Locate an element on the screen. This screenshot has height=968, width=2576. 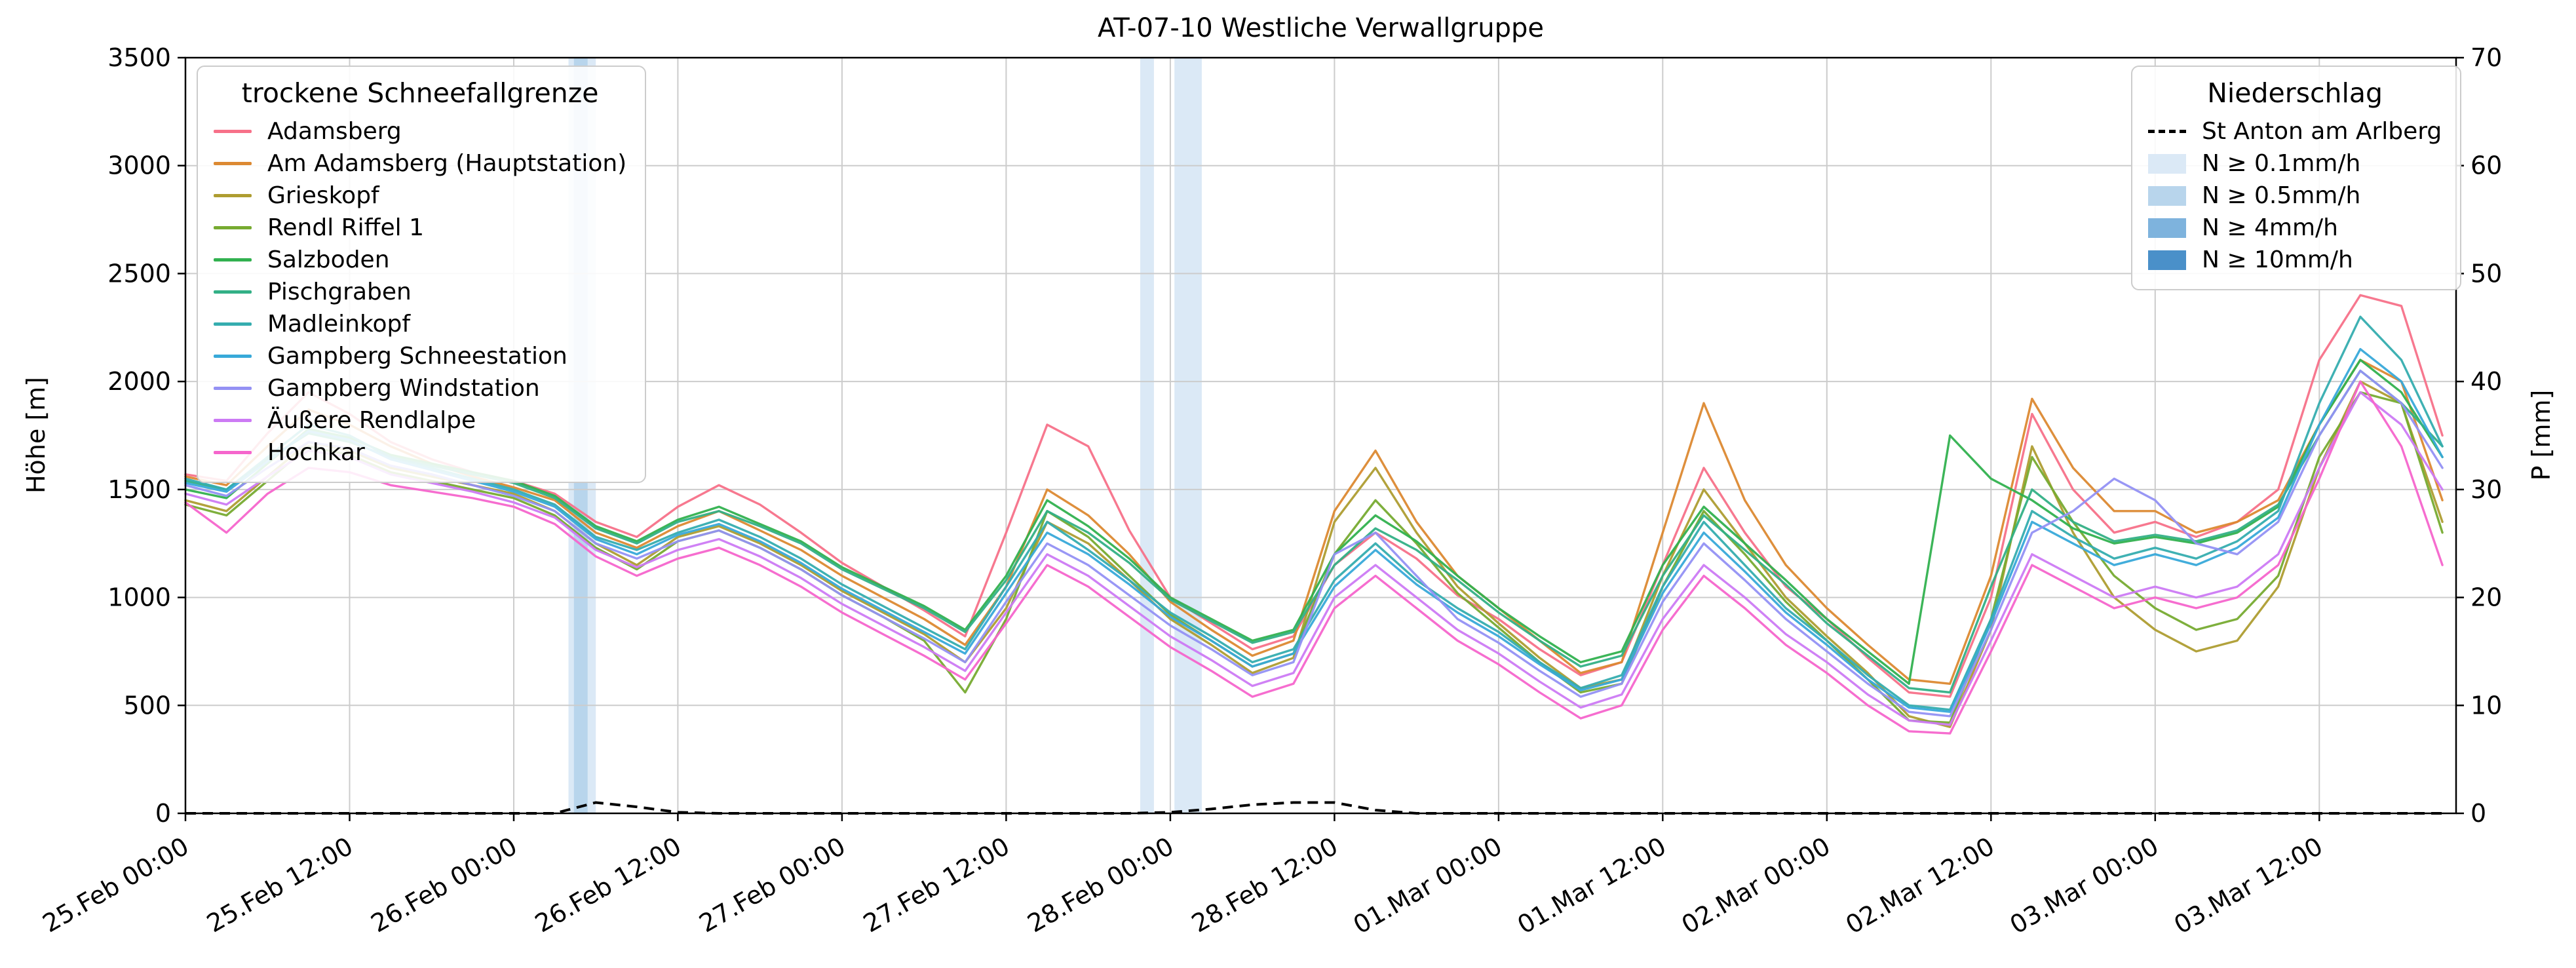
svg-text: 28.Feb 12:00 is located at coordinates (1265, 886).